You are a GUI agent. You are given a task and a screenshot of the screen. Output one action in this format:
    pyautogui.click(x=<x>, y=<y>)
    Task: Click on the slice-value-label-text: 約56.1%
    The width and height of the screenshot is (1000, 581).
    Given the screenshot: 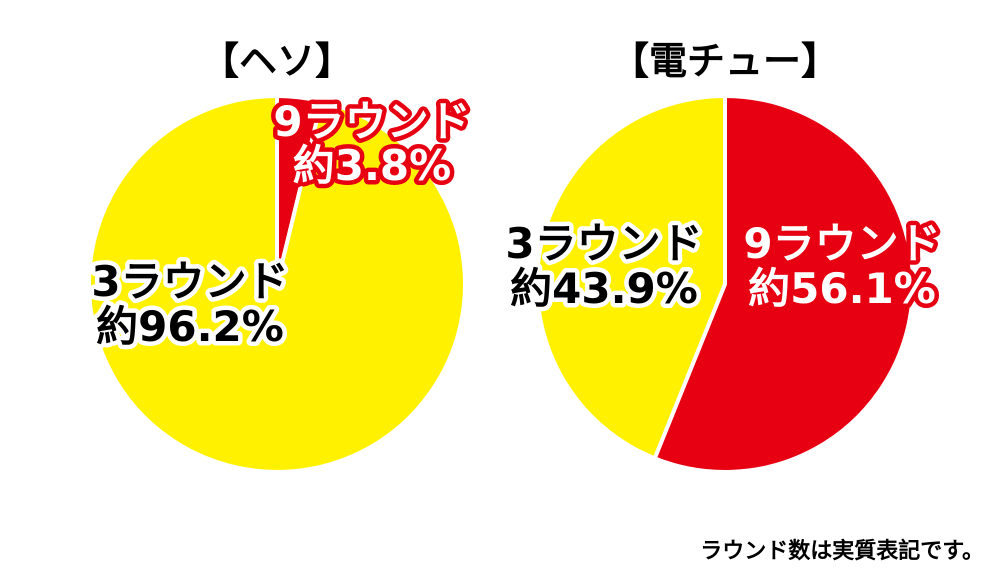 What is the action you would take?
    pyautogui.click(x=842, y=288)
    